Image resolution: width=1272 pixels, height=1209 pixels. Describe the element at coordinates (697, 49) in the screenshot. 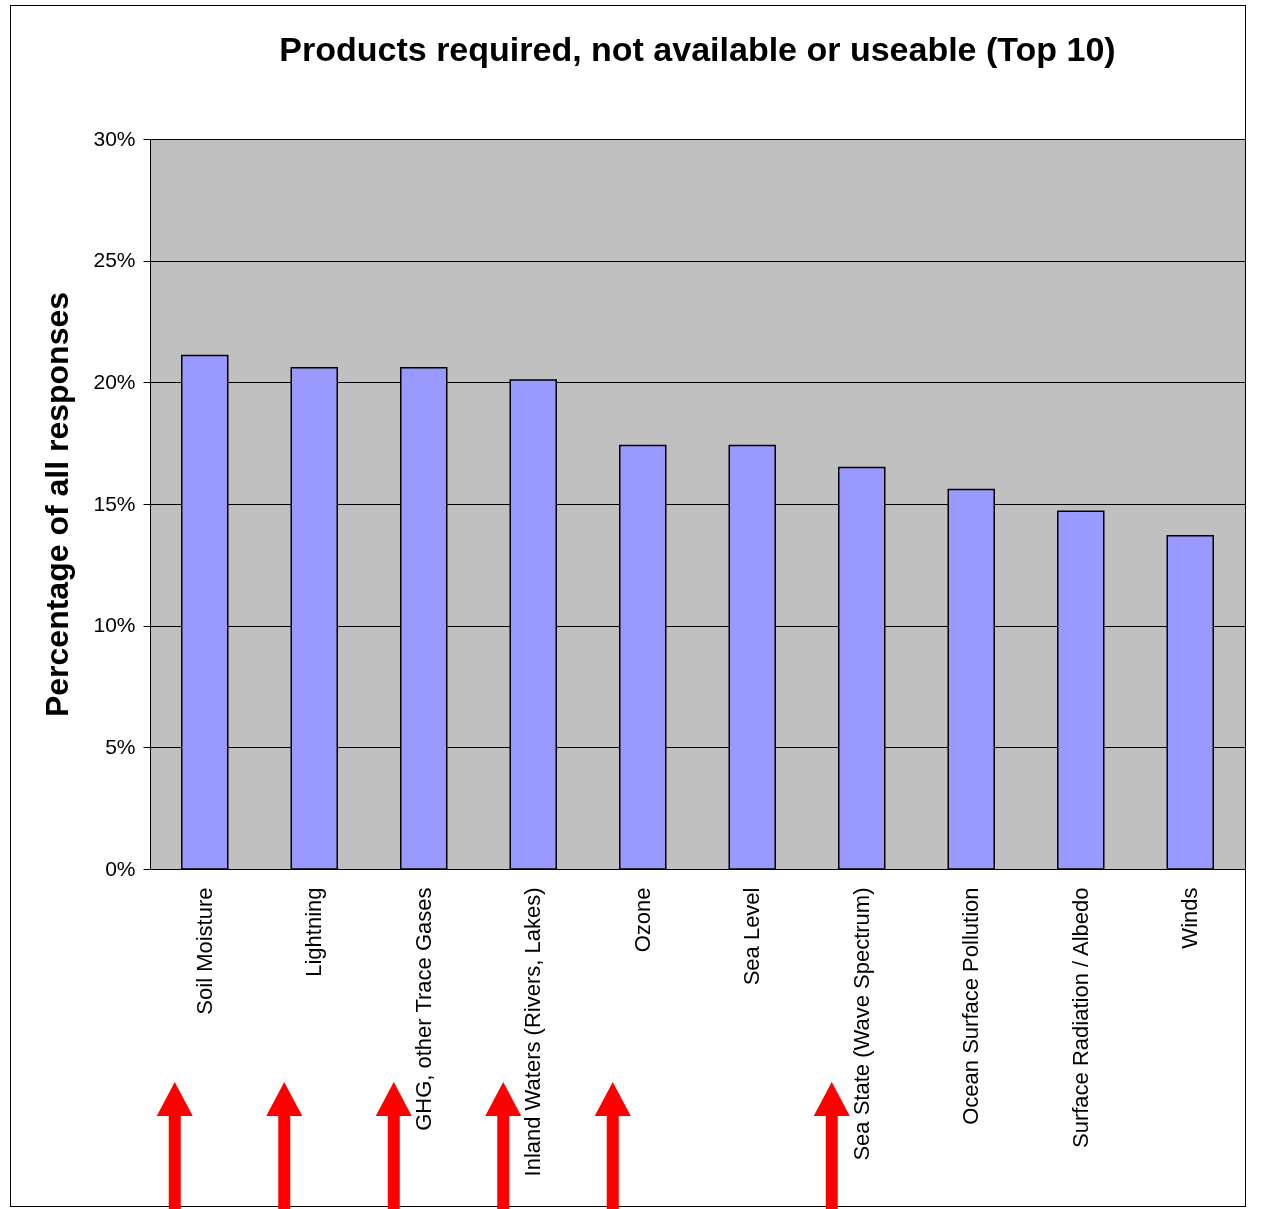

I see `chart-title: Products required, not available or useable (Top 10)` at that location.